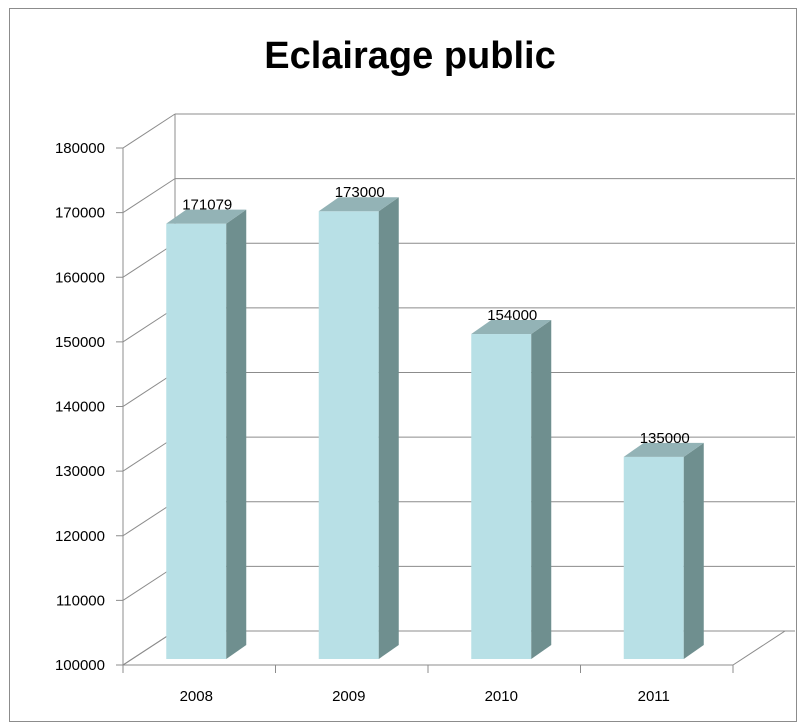  Describe the element at coordinates (512, 315) in the screenshot. I see `data-label: 154000` at that location.